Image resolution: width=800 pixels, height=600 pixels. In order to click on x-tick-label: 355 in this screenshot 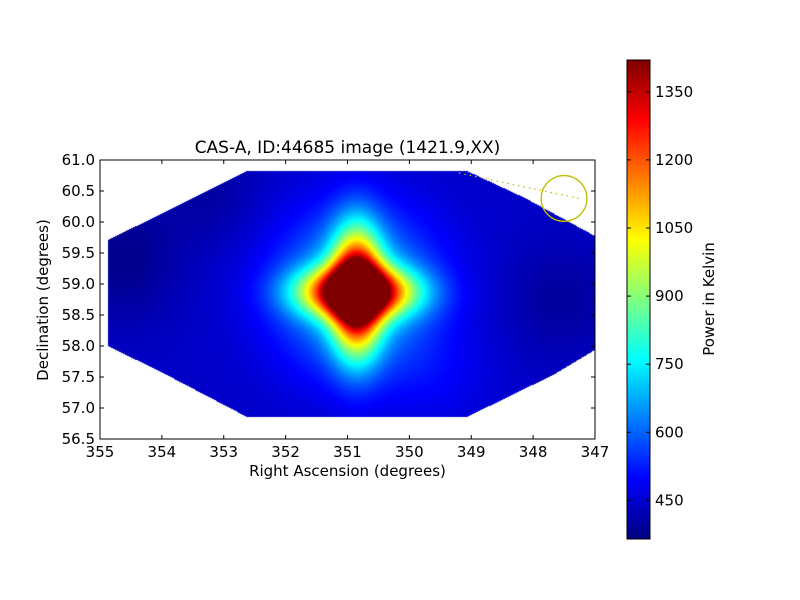, I will do `click(100, 452)`.